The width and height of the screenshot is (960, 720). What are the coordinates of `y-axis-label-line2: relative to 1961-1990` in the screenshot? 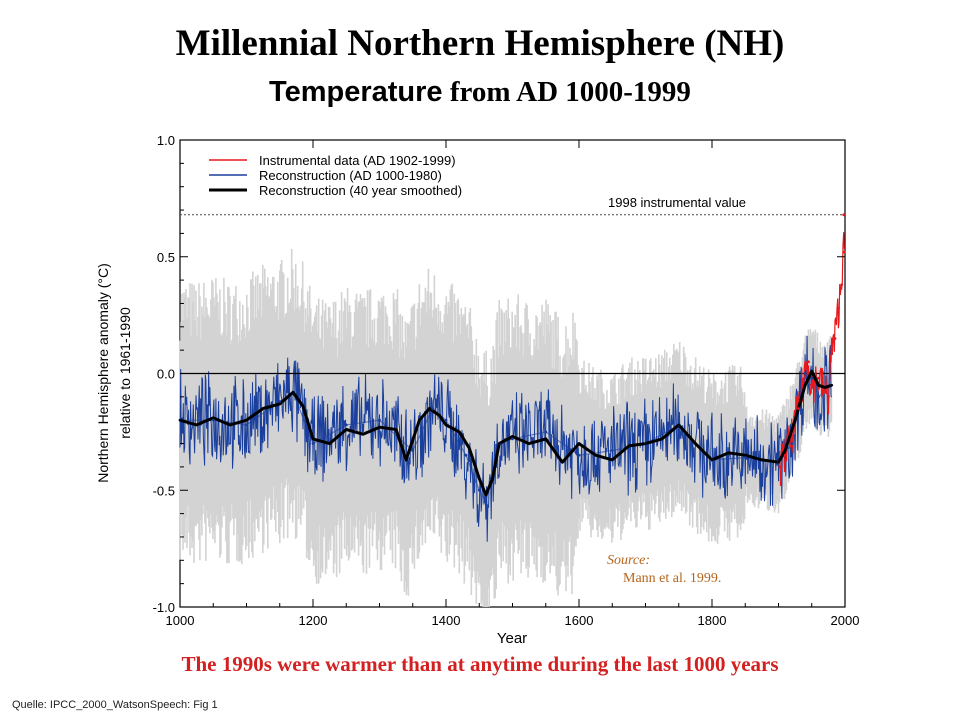 It's located at (125, 373).